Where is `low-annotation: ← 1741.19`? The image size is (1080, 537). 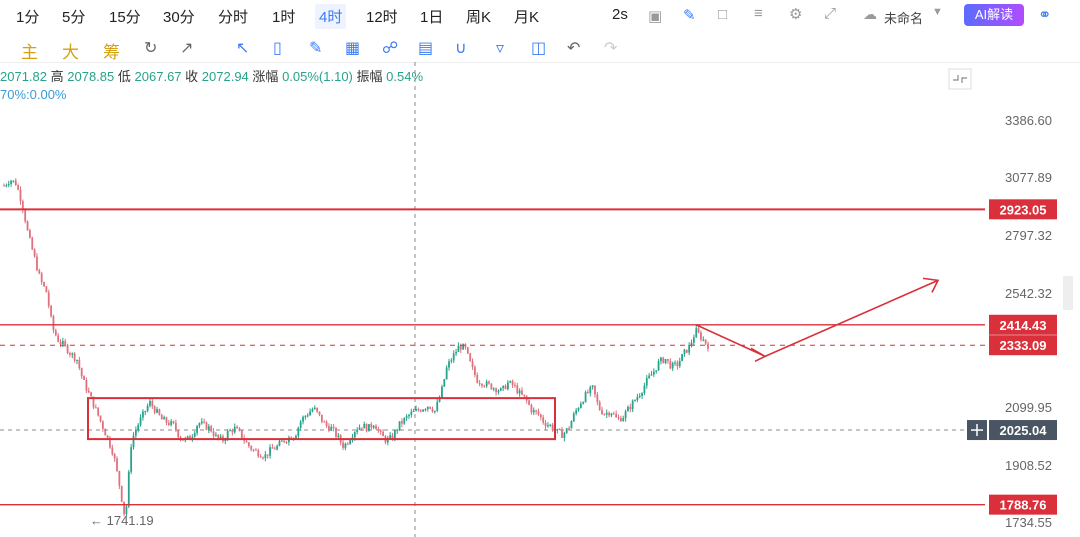 low-annotation: ← 1741.19 is located at coordinates (122, 520).